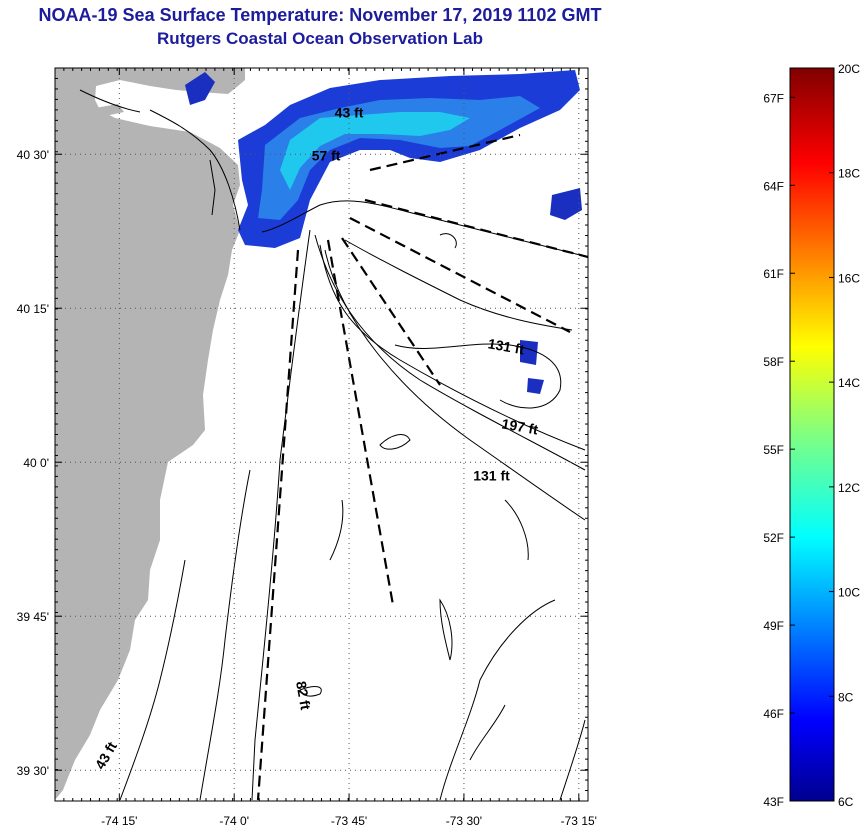 The height and width of the screenshot is (832, 864). I want to click on depth-label: 57 ft, so click(326, 155).